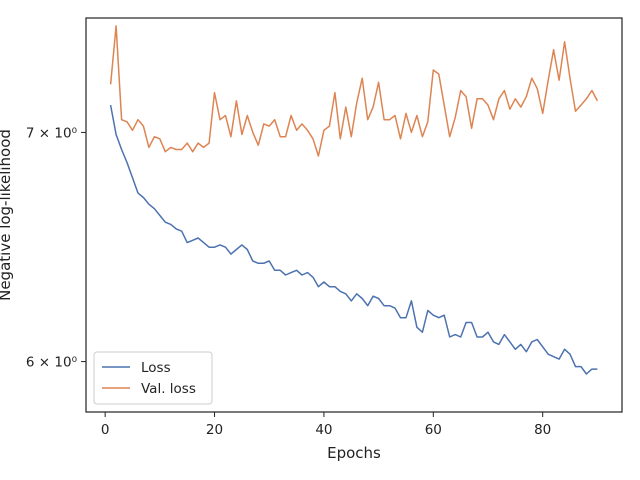 The width and height of the screenshot is (640, 480). I want to click on legend-label: Val. loss, so click(168, 389).